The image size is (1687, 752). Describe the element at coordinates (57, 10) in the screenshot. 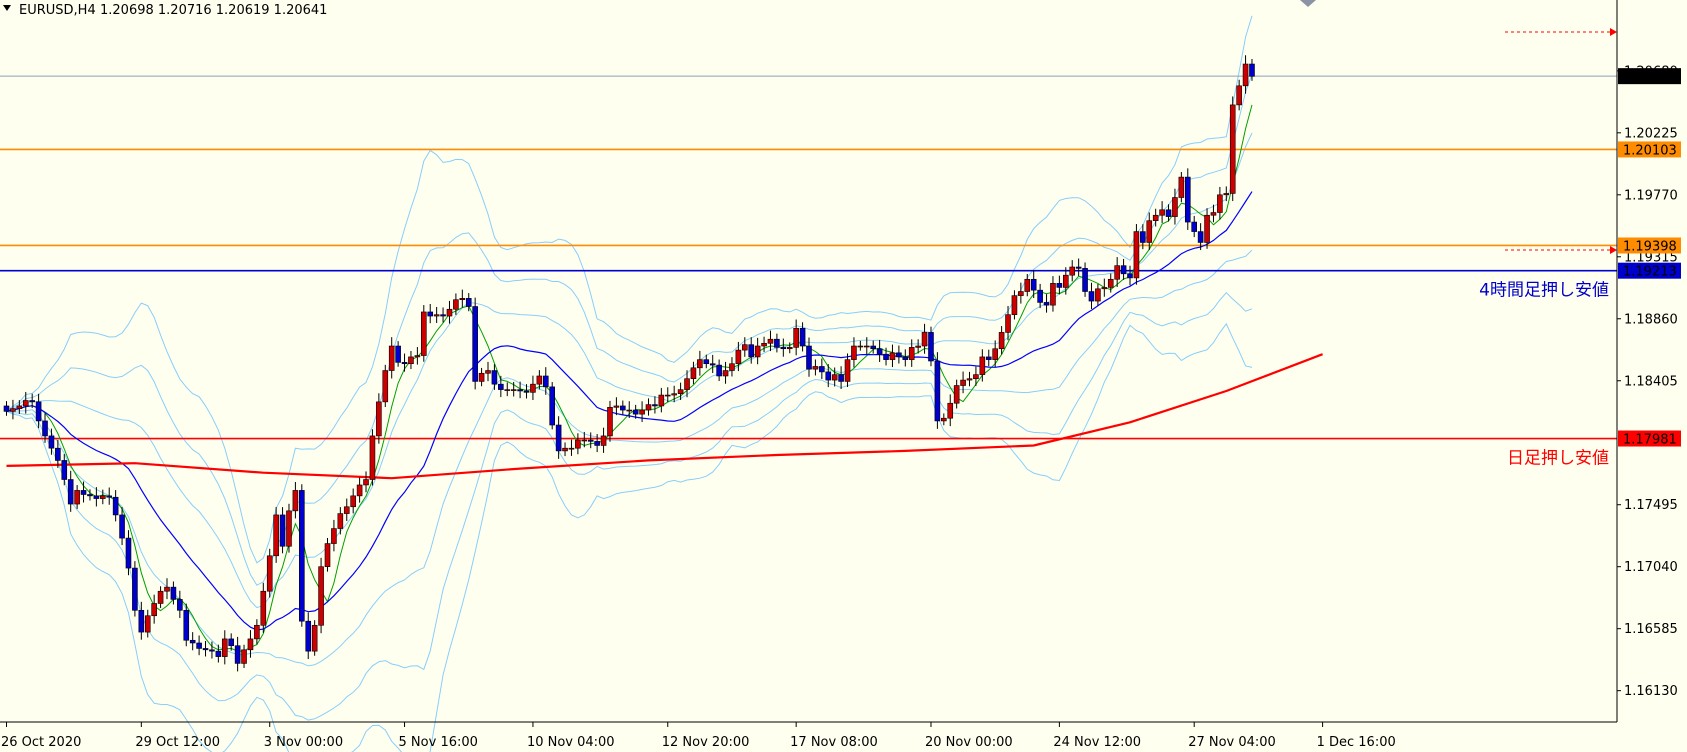

I see `symbol-label: EURUSD,H4` at that location.